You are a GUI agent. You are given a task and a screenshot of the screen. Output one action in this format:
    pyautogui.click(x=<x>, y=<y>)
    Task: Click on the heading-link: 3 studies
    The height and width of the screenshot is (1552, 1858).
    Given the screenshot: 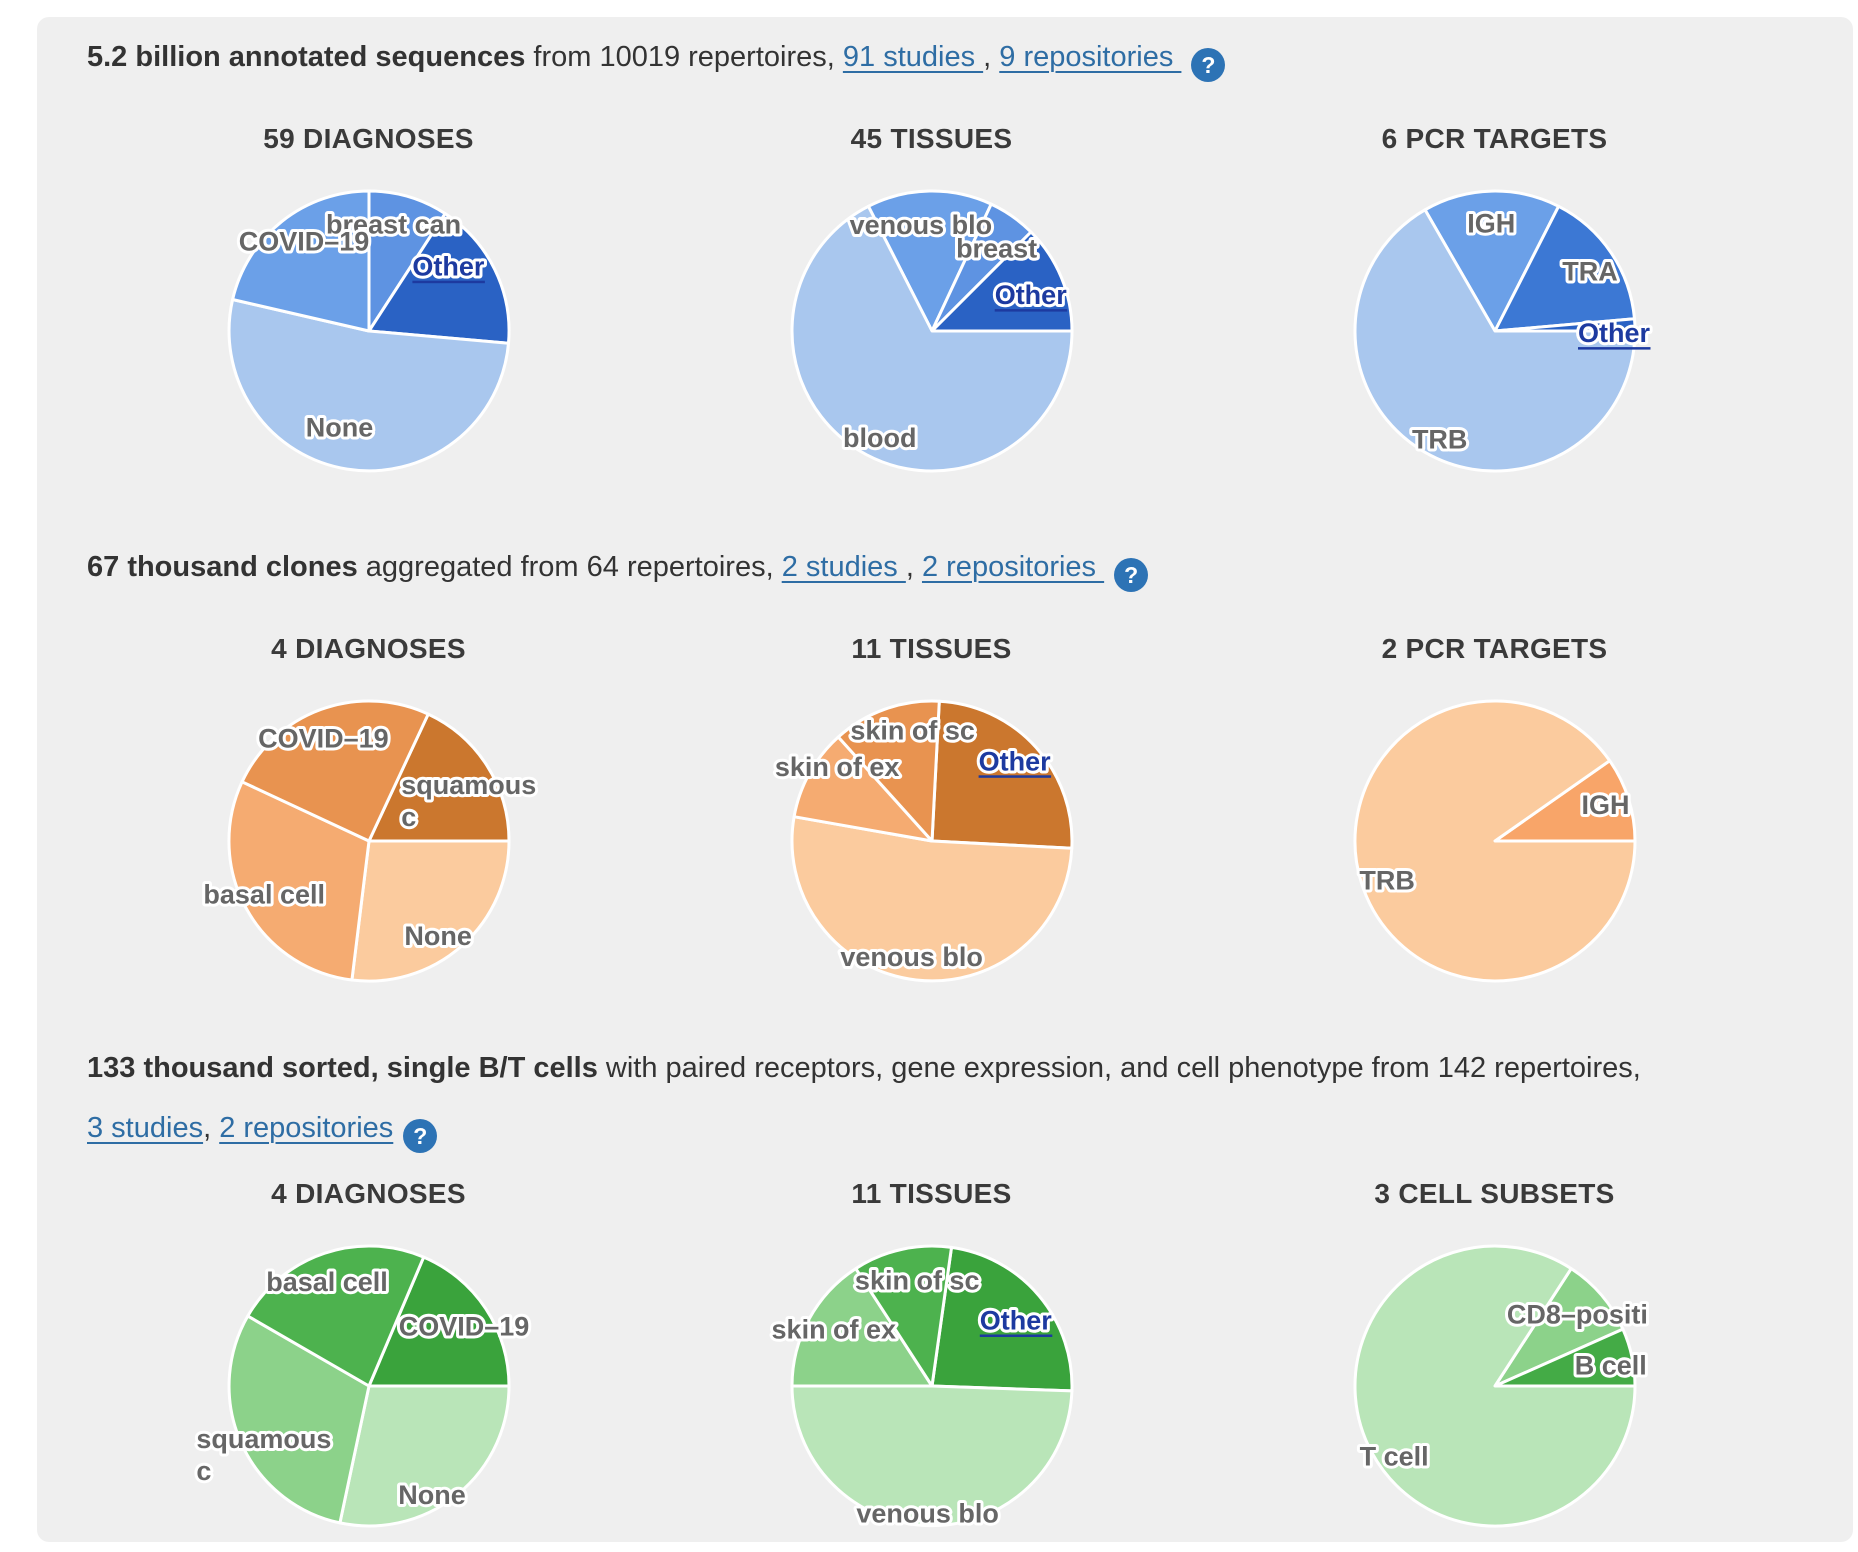 What is the action you would take?
    pyautogui.click(x=145, y=1128)
    